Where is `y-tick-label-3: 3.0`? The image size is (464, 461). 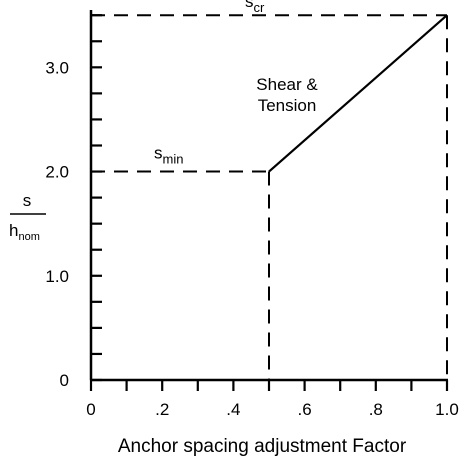
y-tick-label-3: 3.0 is located at coordinates (57, 67).